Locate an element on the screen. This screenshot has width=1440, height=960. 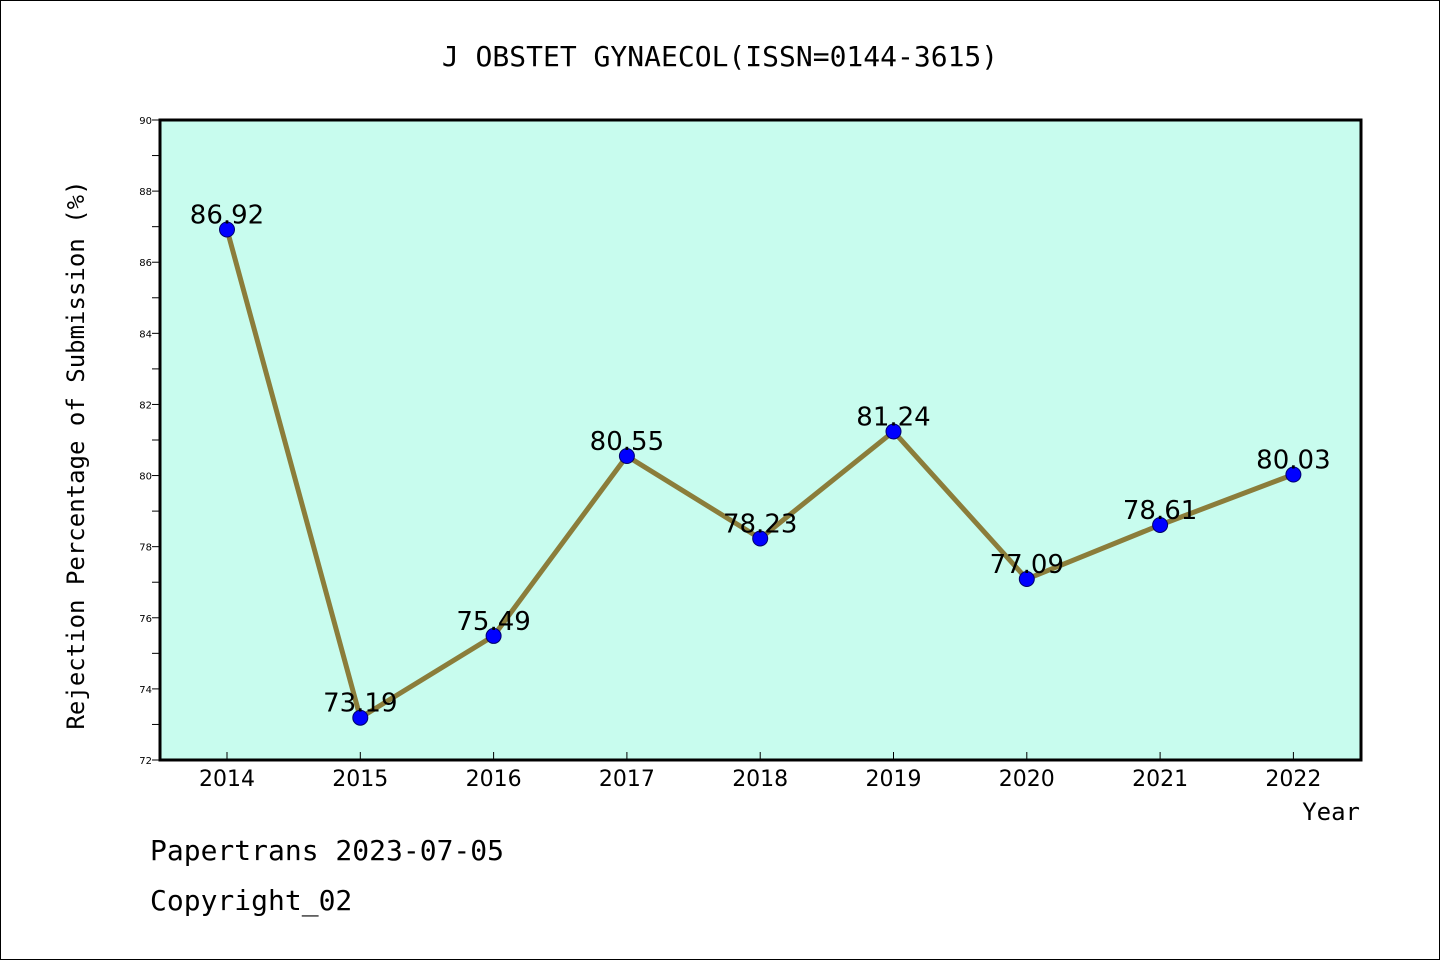
x-axis-label: Year is located at coordinates (1331, 812).